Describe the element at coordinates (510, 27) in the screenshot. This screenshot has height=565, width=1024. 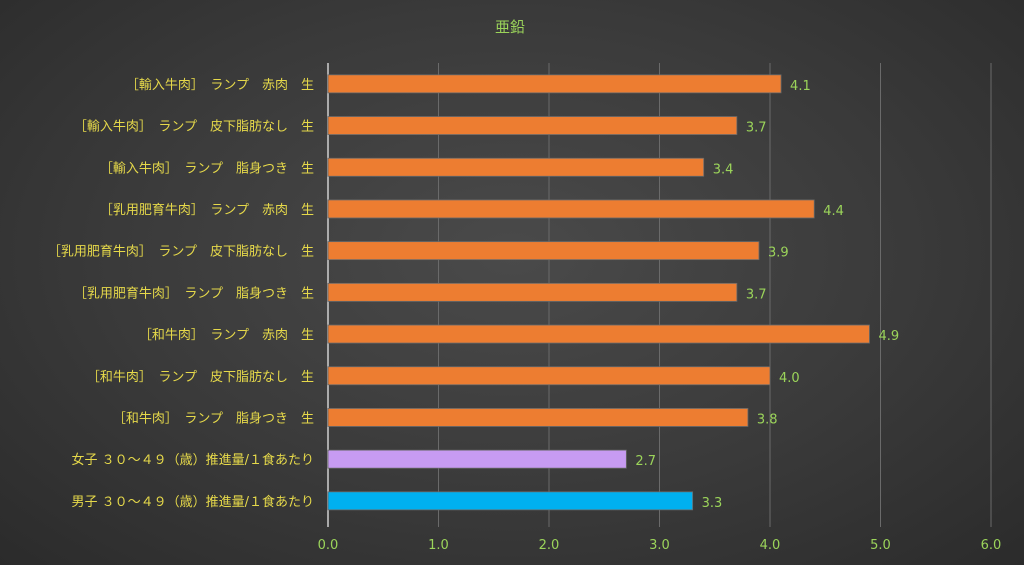
I see `chart-title: 亜鉛` at that location.